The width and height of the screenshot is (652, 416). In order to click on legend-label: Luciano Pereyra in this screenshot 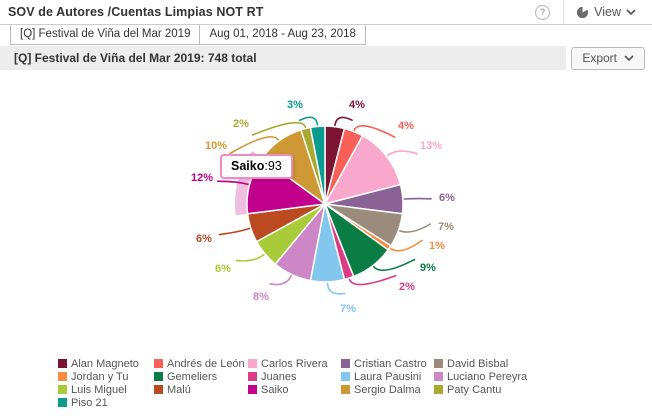, I will do `click(487, 376)`.